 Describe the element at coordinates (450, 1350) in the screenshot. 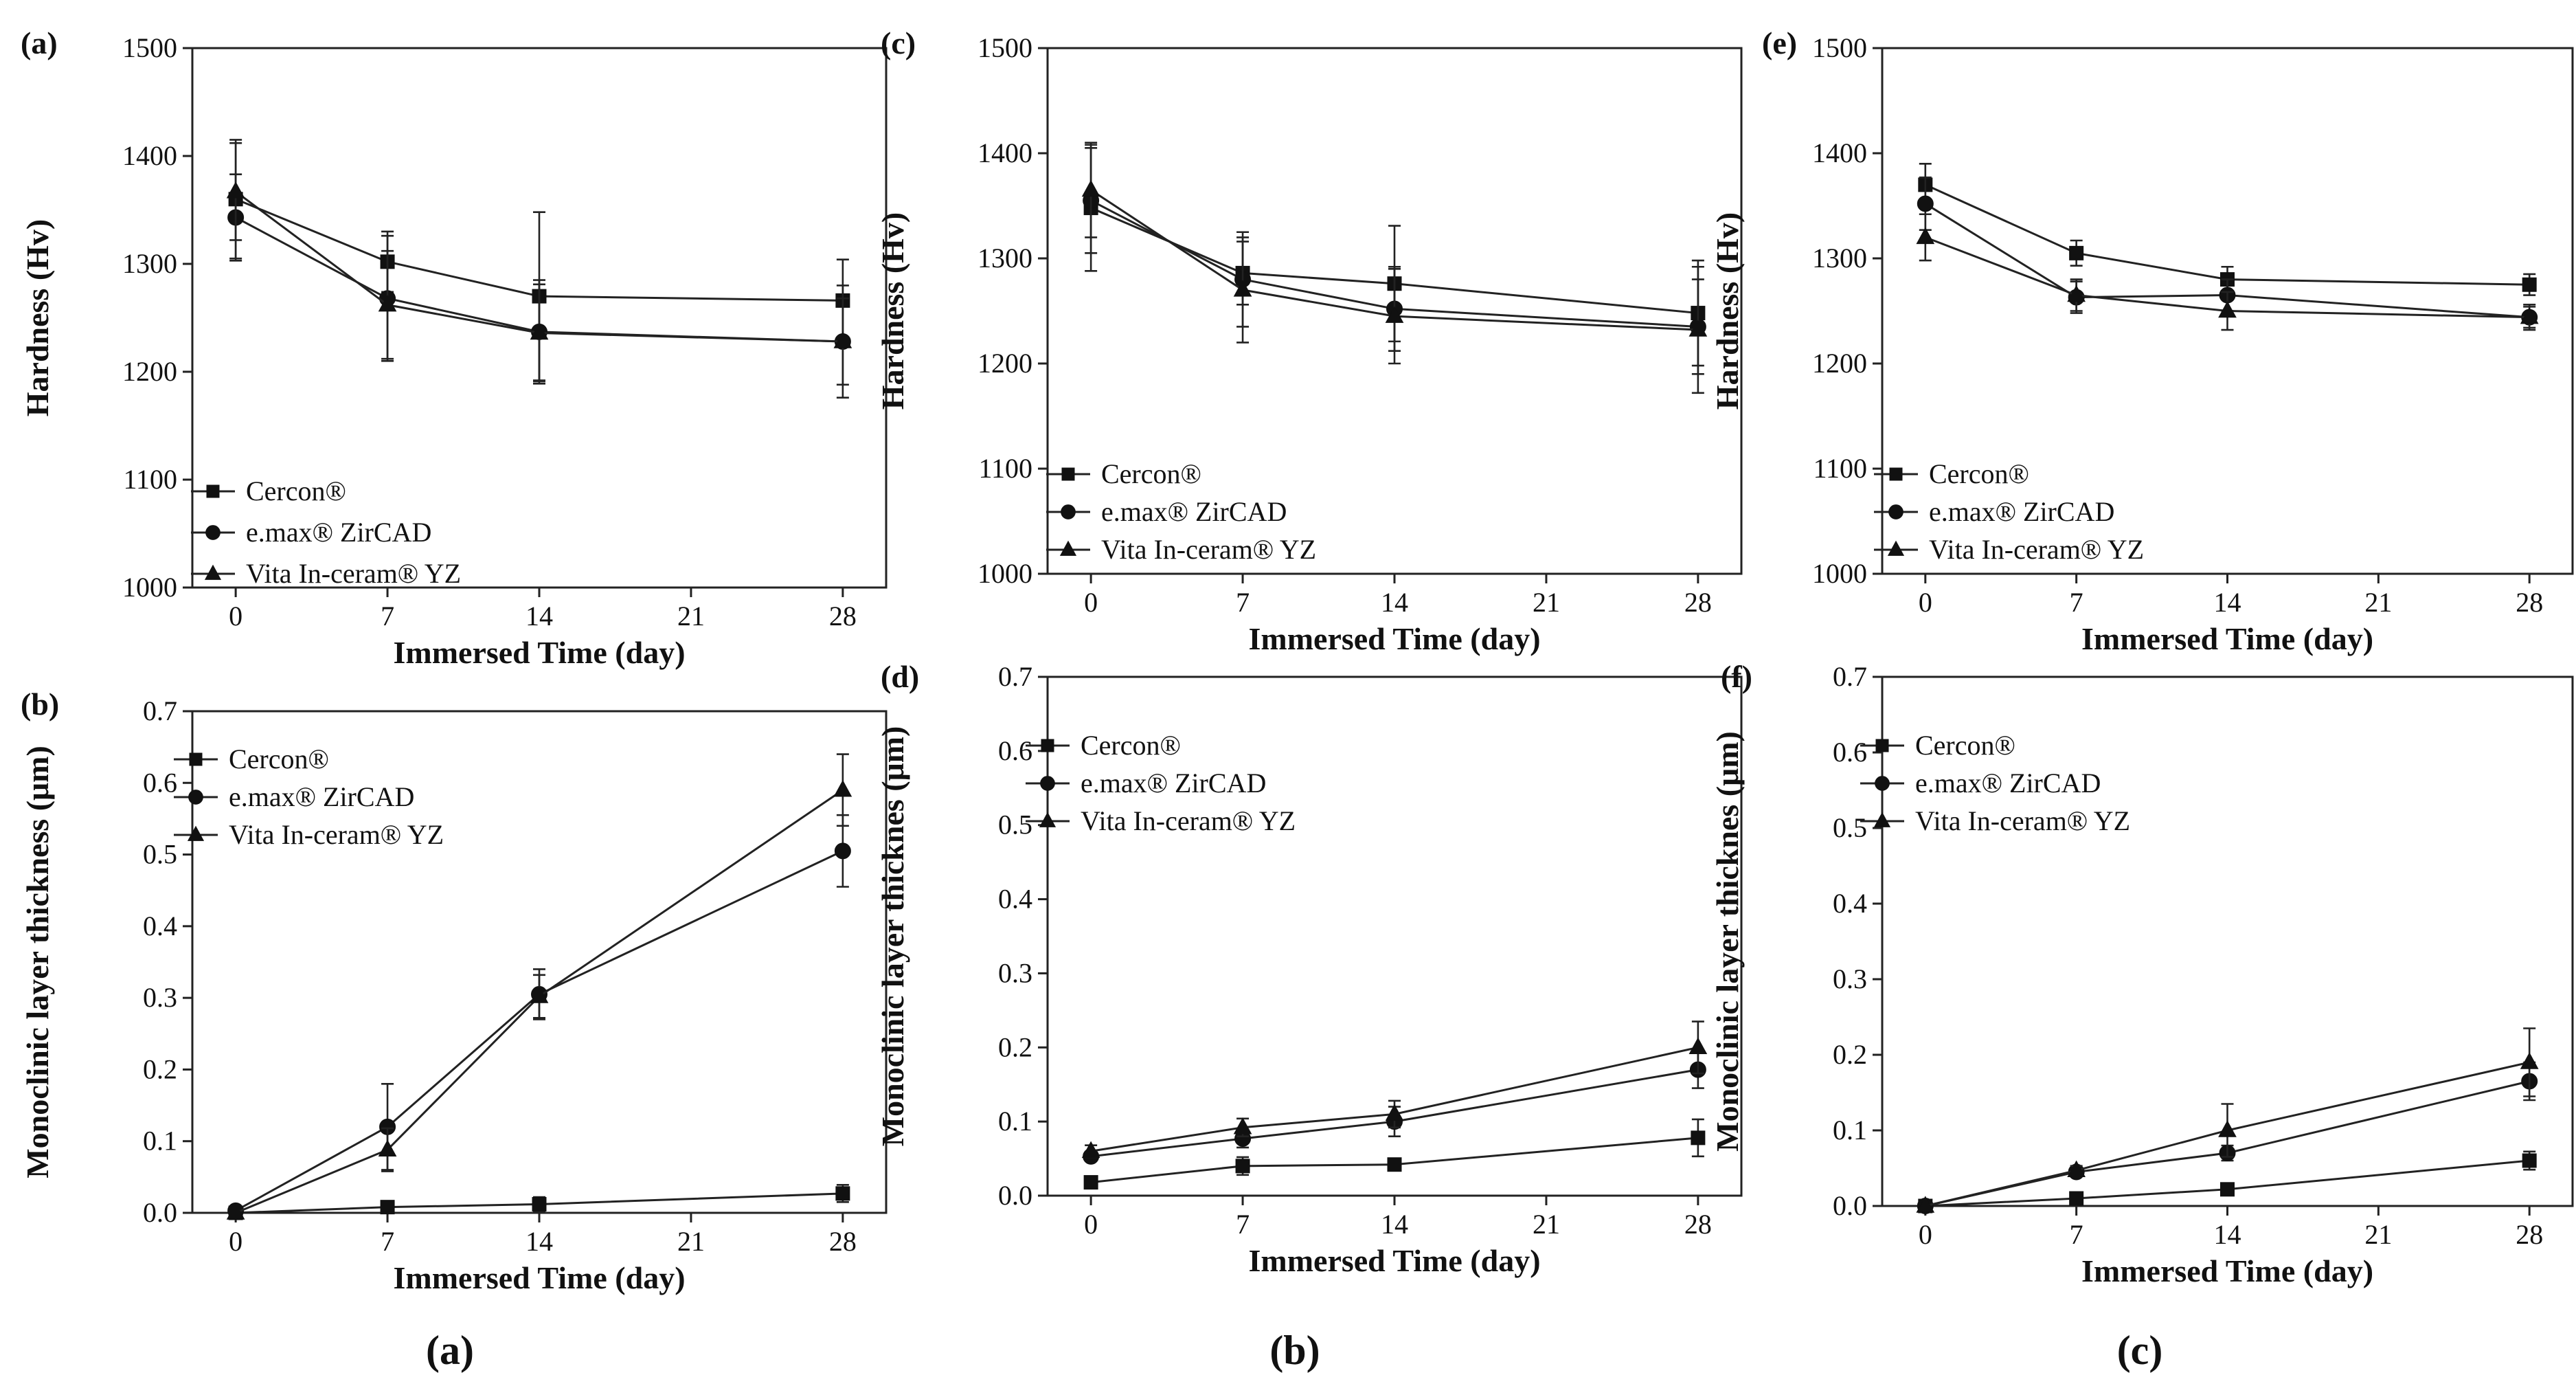

I see `column-label-a: (a)` at that location.